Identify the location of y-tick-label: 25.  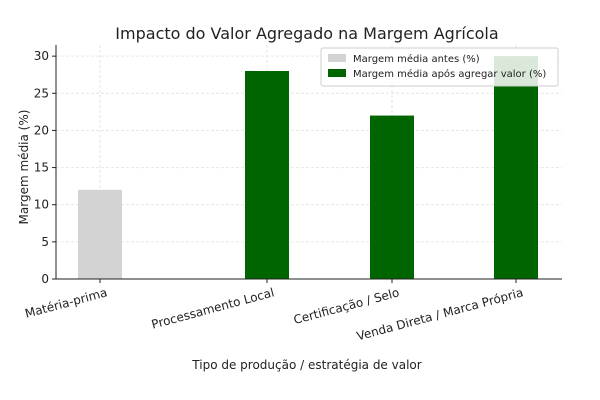
(41, 93).